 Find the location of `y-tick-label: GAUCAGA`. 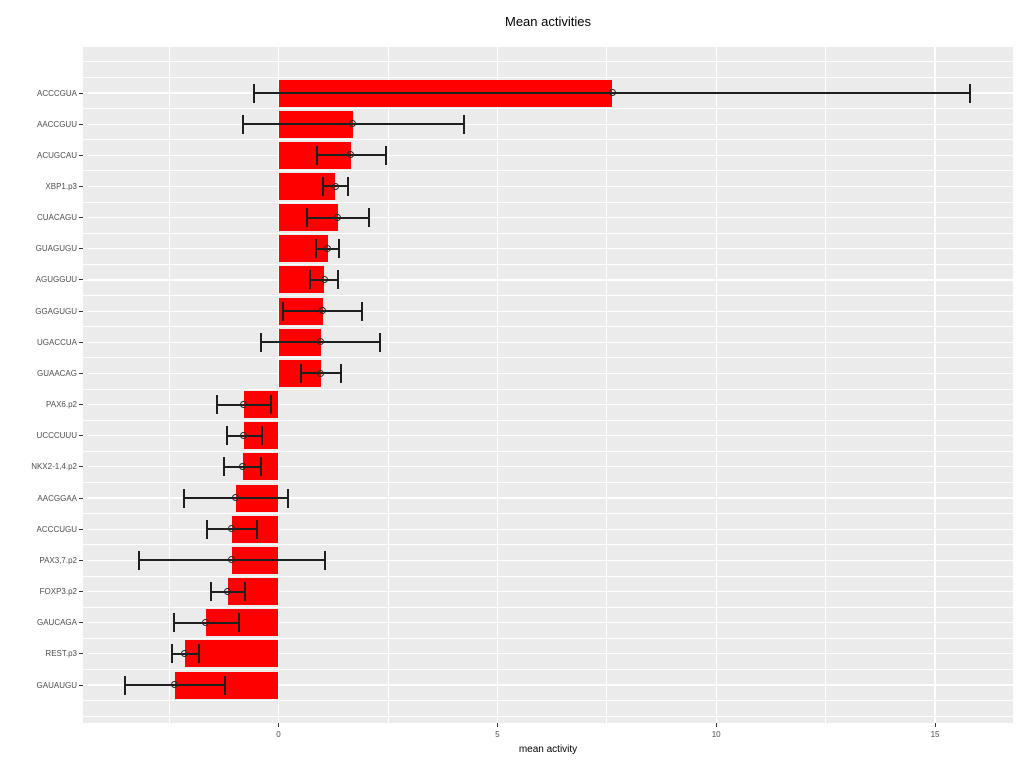

y-tick-label: GAUCAGA is located at coordinates (56, 623).